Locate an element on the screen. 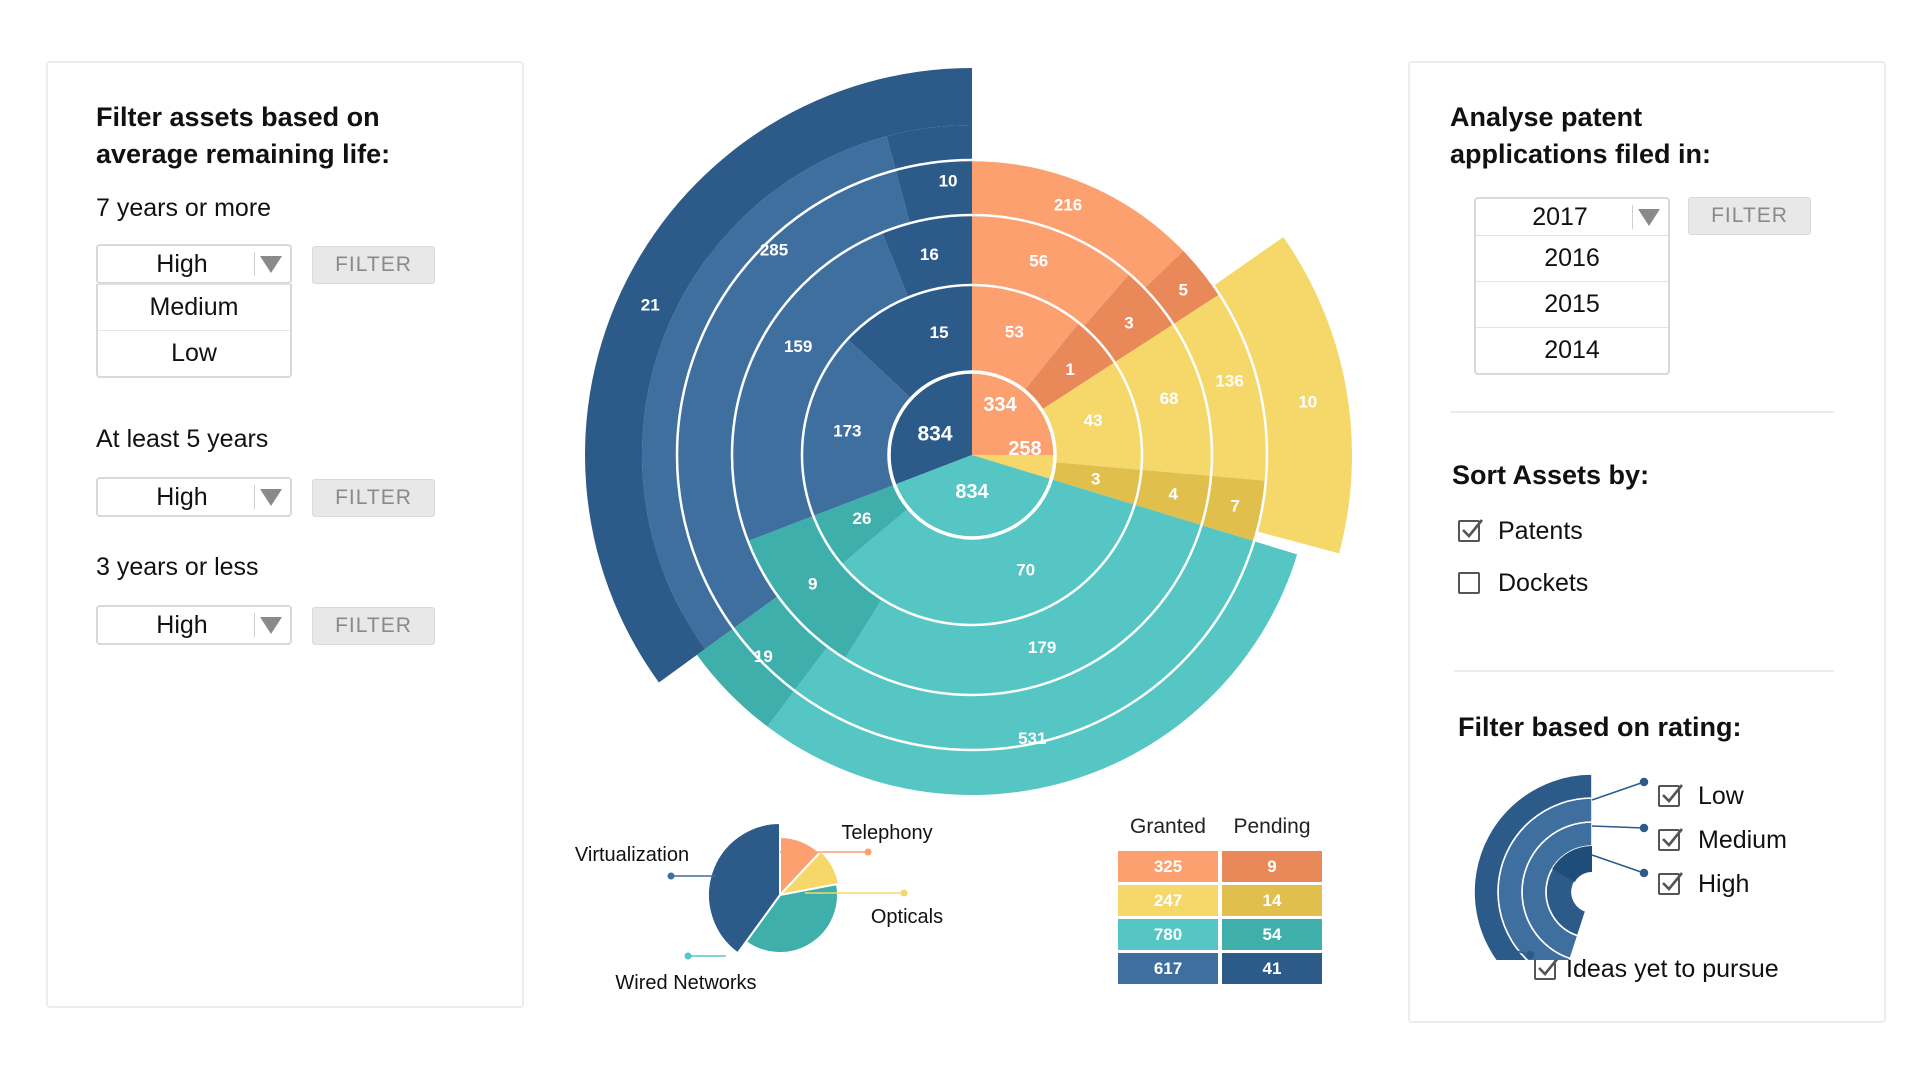  optical-ring1-a is located at coordinates (1092, 416).